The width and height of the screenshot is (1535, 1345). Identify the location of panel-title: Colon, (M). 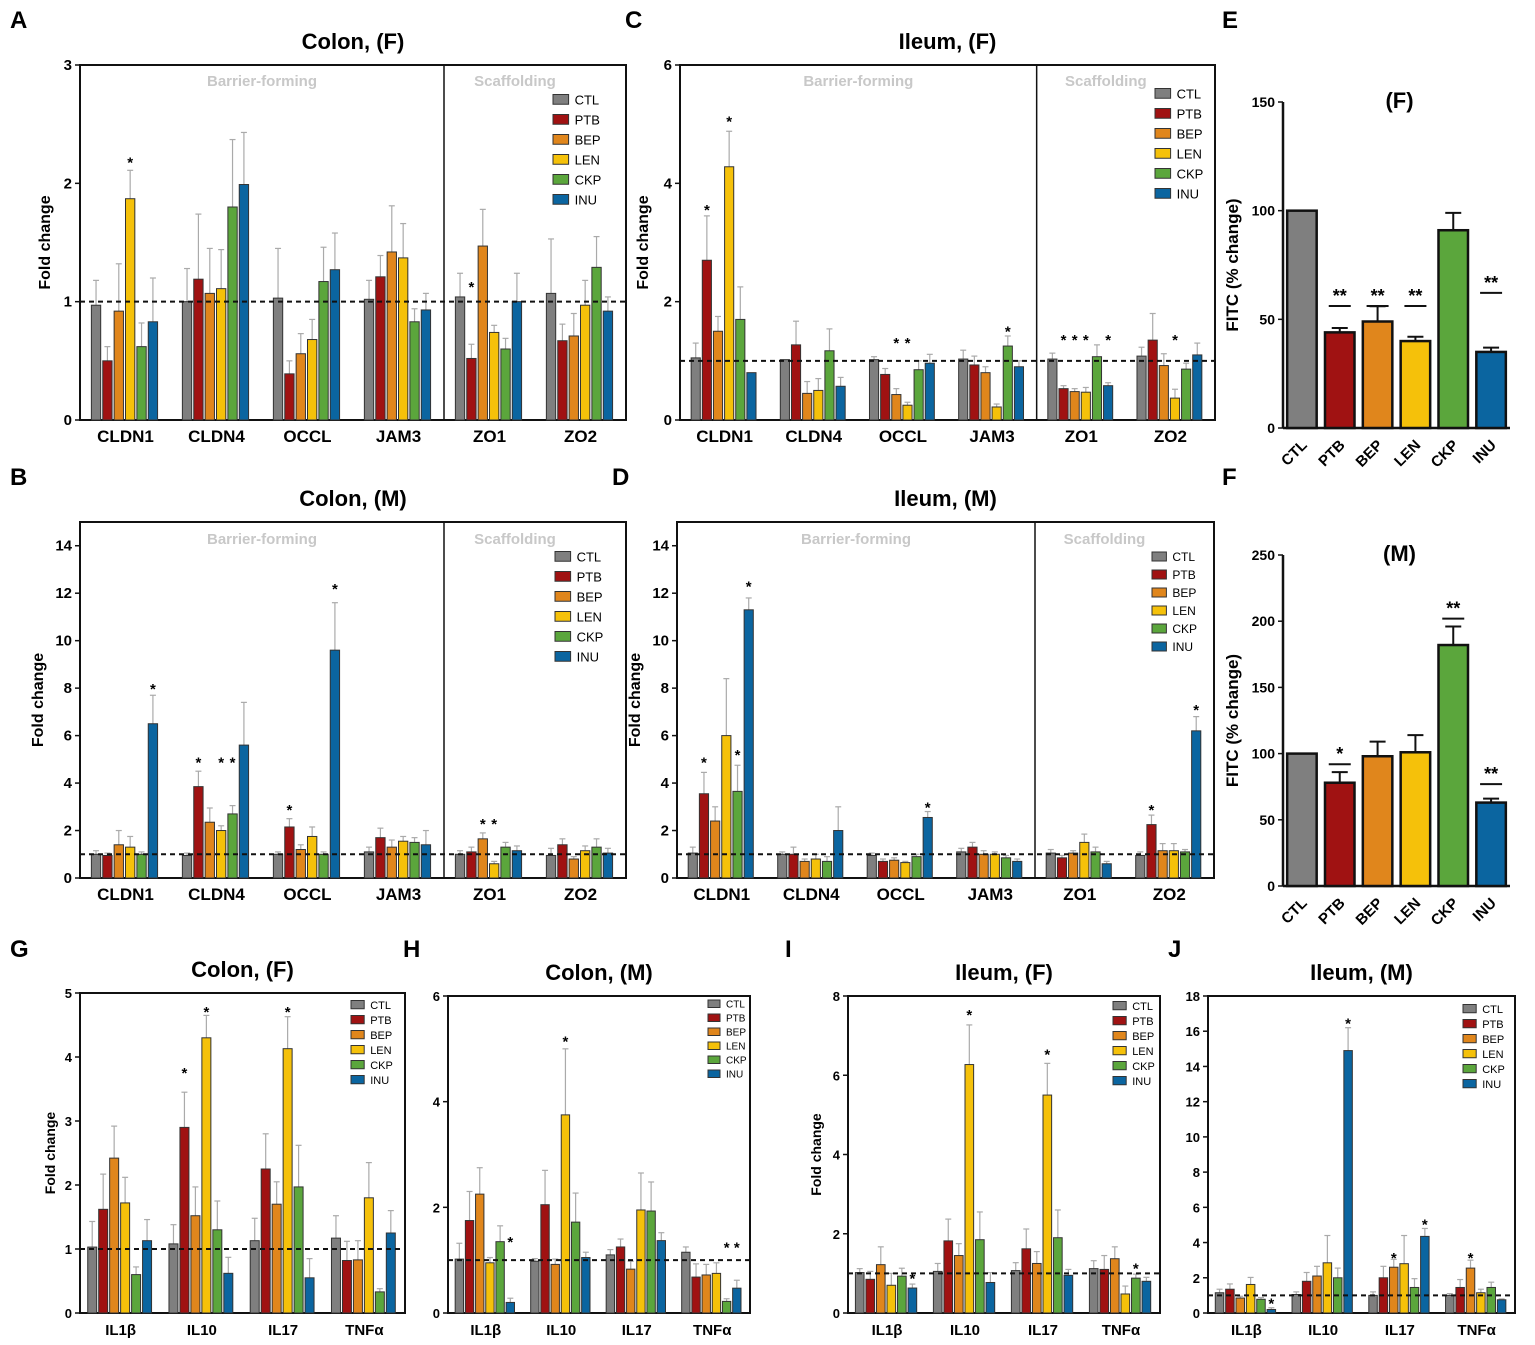
(599, 972).